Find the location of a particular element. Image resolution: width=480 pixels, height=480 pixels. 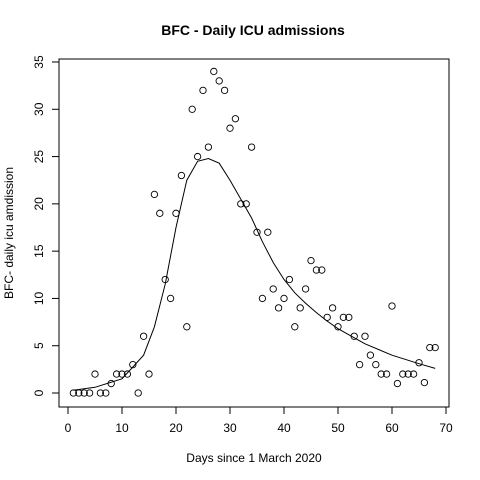

x-tick-label: 20 is located at coordinates (176, 428).